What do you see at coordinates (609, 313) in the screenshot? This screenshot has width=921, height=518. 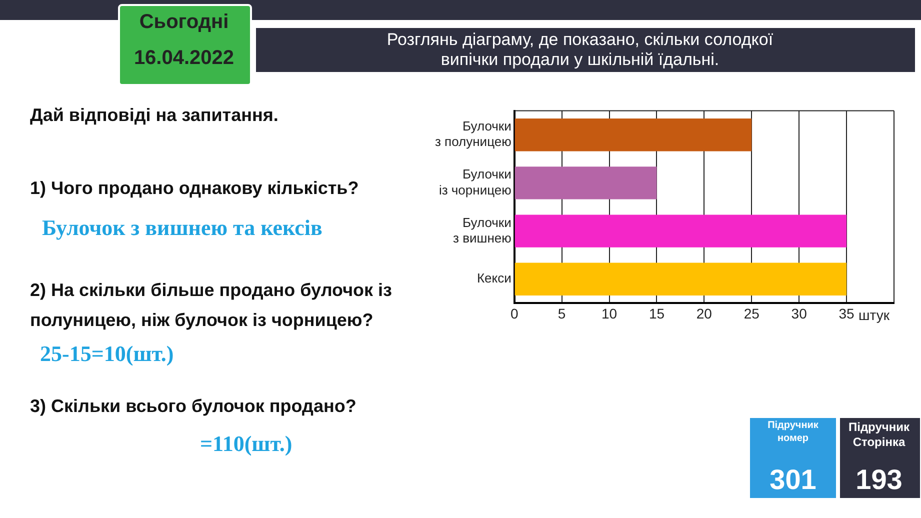 I see `x-tick-label: 10` at bounding box center [609, 313].